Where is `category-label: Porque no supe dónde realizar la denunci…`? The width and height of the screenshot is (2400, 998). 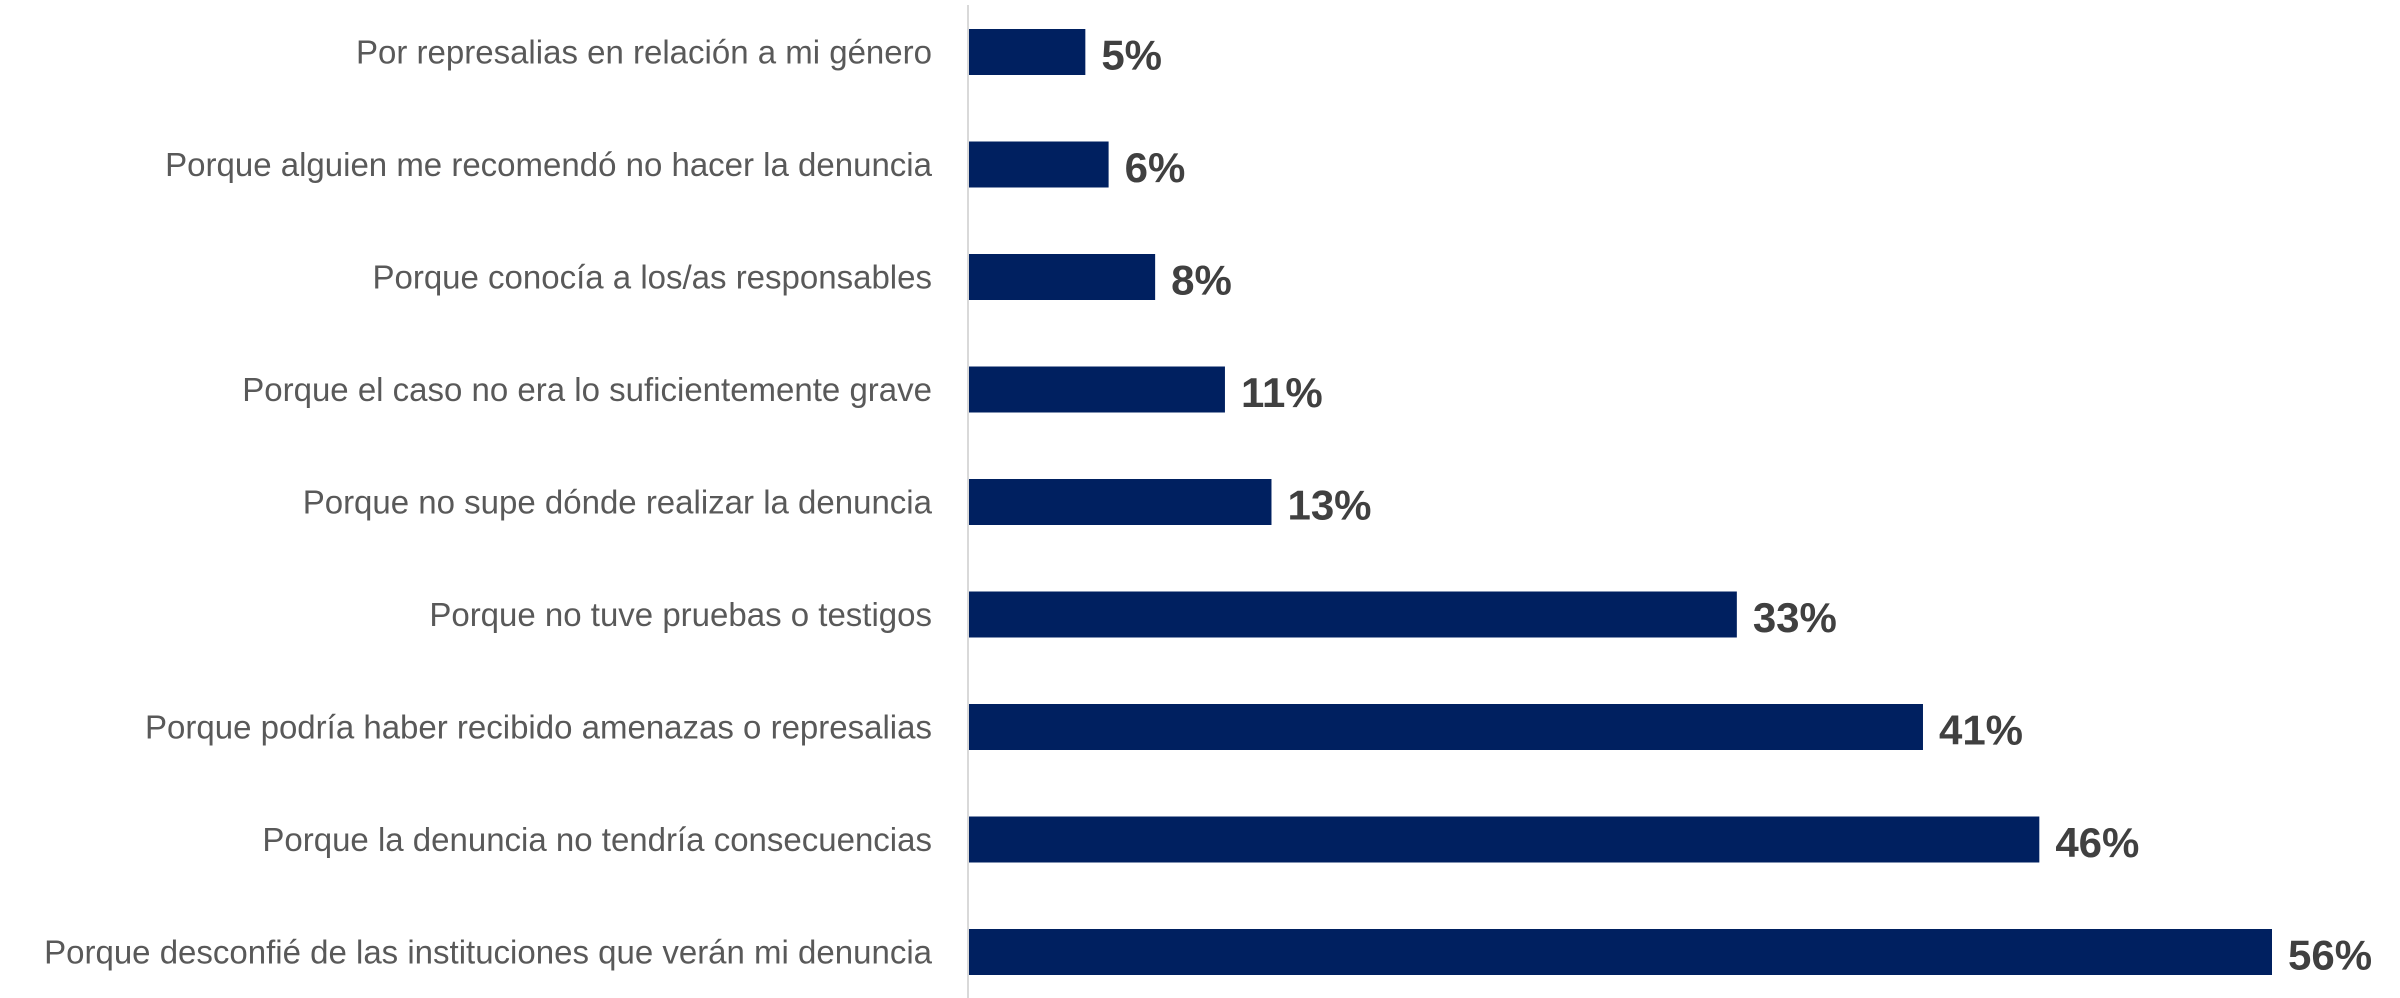
category-label: Porque no supe dónde realizar la denunci… is located at coordinates (618, 502).